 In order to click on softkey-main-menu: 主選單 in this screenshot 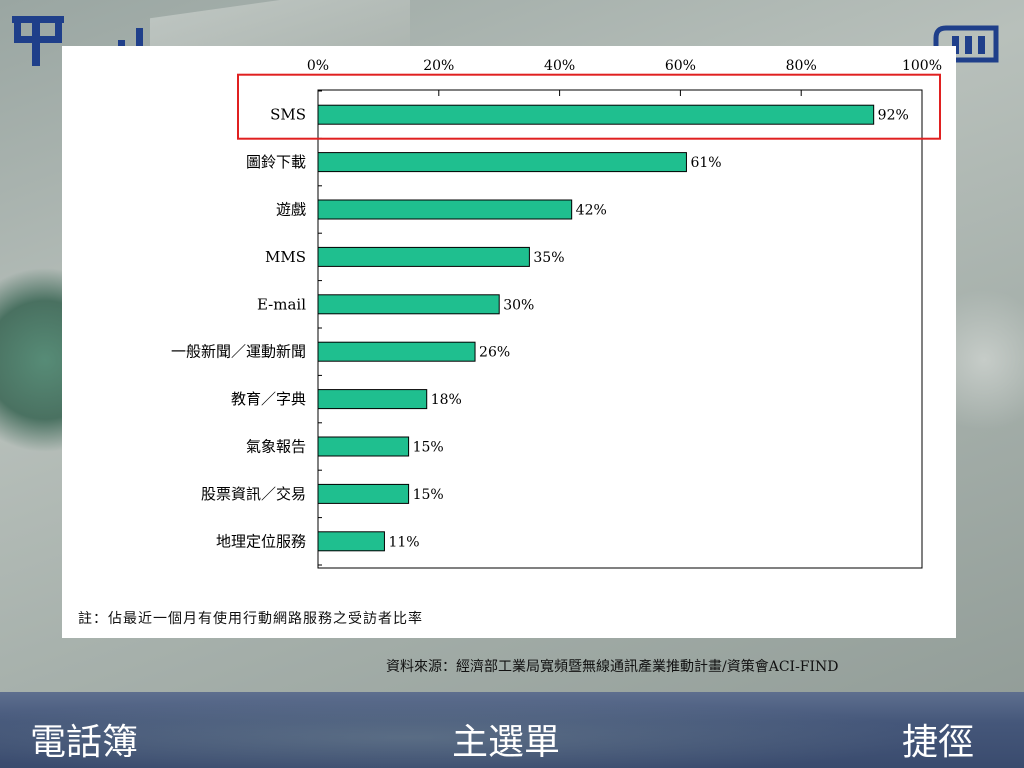, I will do `click(506, 742)`.